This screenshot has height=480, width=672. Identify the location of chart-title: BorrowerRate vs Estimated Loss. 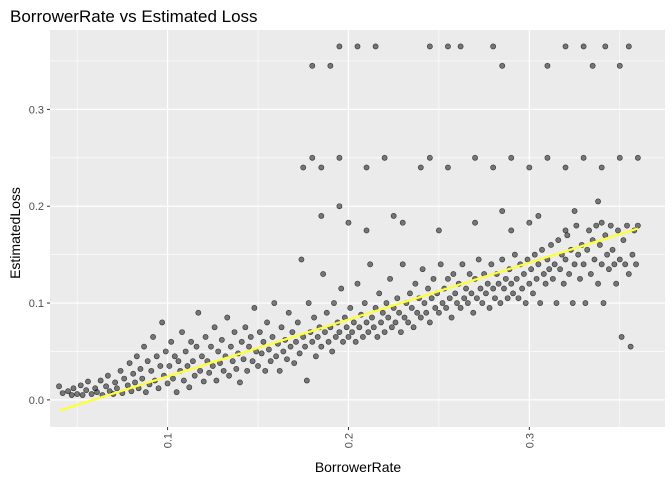
(134, 16).